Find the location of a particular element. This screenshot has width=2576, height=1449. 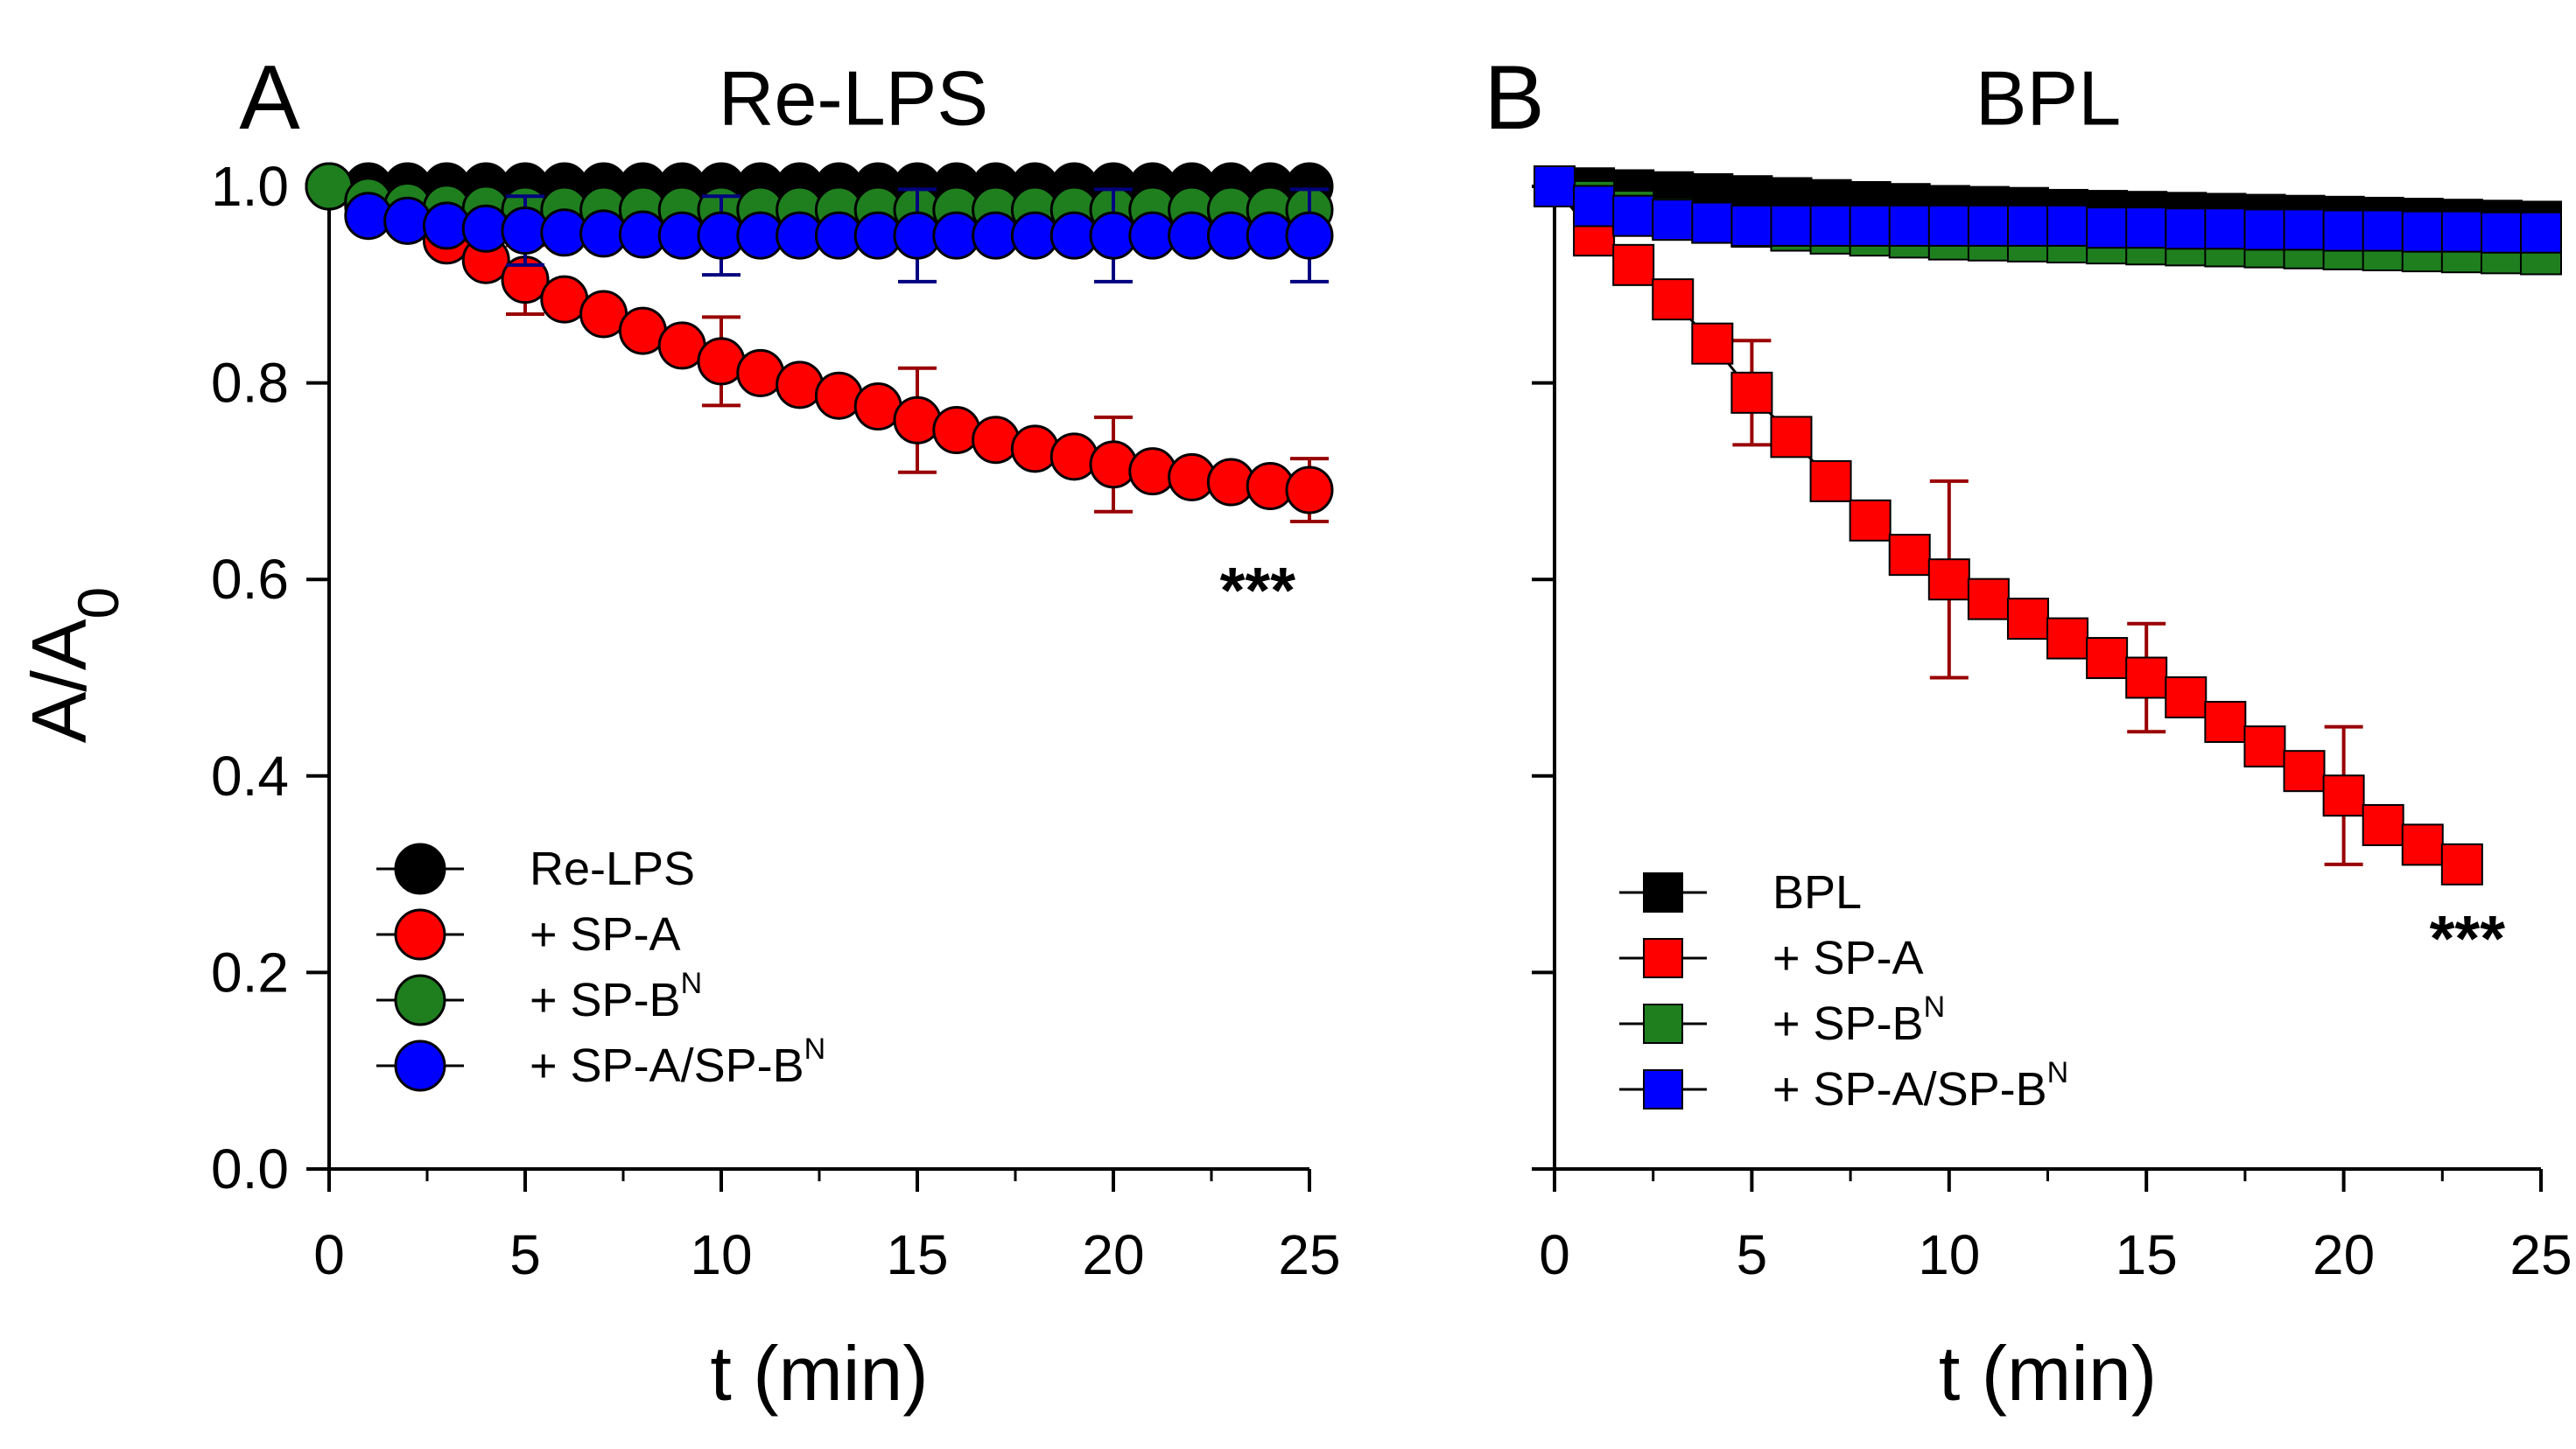

x-tick-label: 20 is located at coordinates (1113, 1254).